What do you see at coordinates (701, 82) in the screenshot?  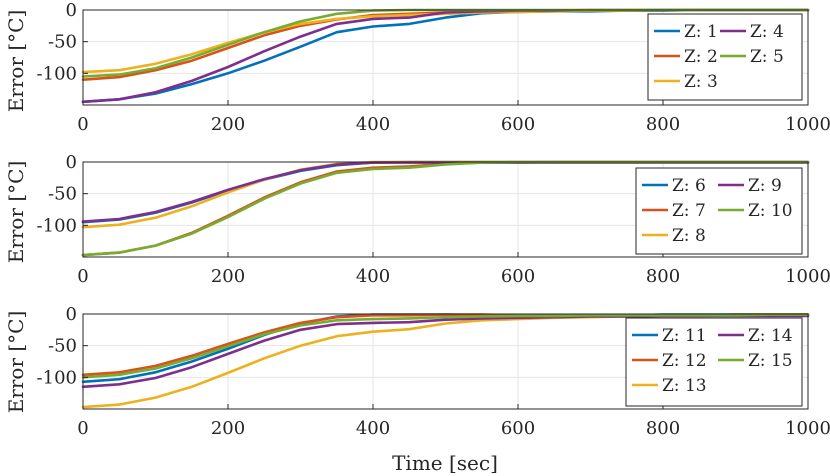 I see `legend-entry-label: Z: 3` at bounding box center [701, 82].